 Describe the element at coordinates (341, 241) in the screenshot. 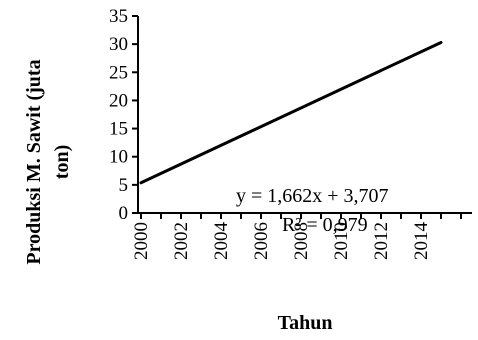

I see `x-tick-label: 2010` at that location.